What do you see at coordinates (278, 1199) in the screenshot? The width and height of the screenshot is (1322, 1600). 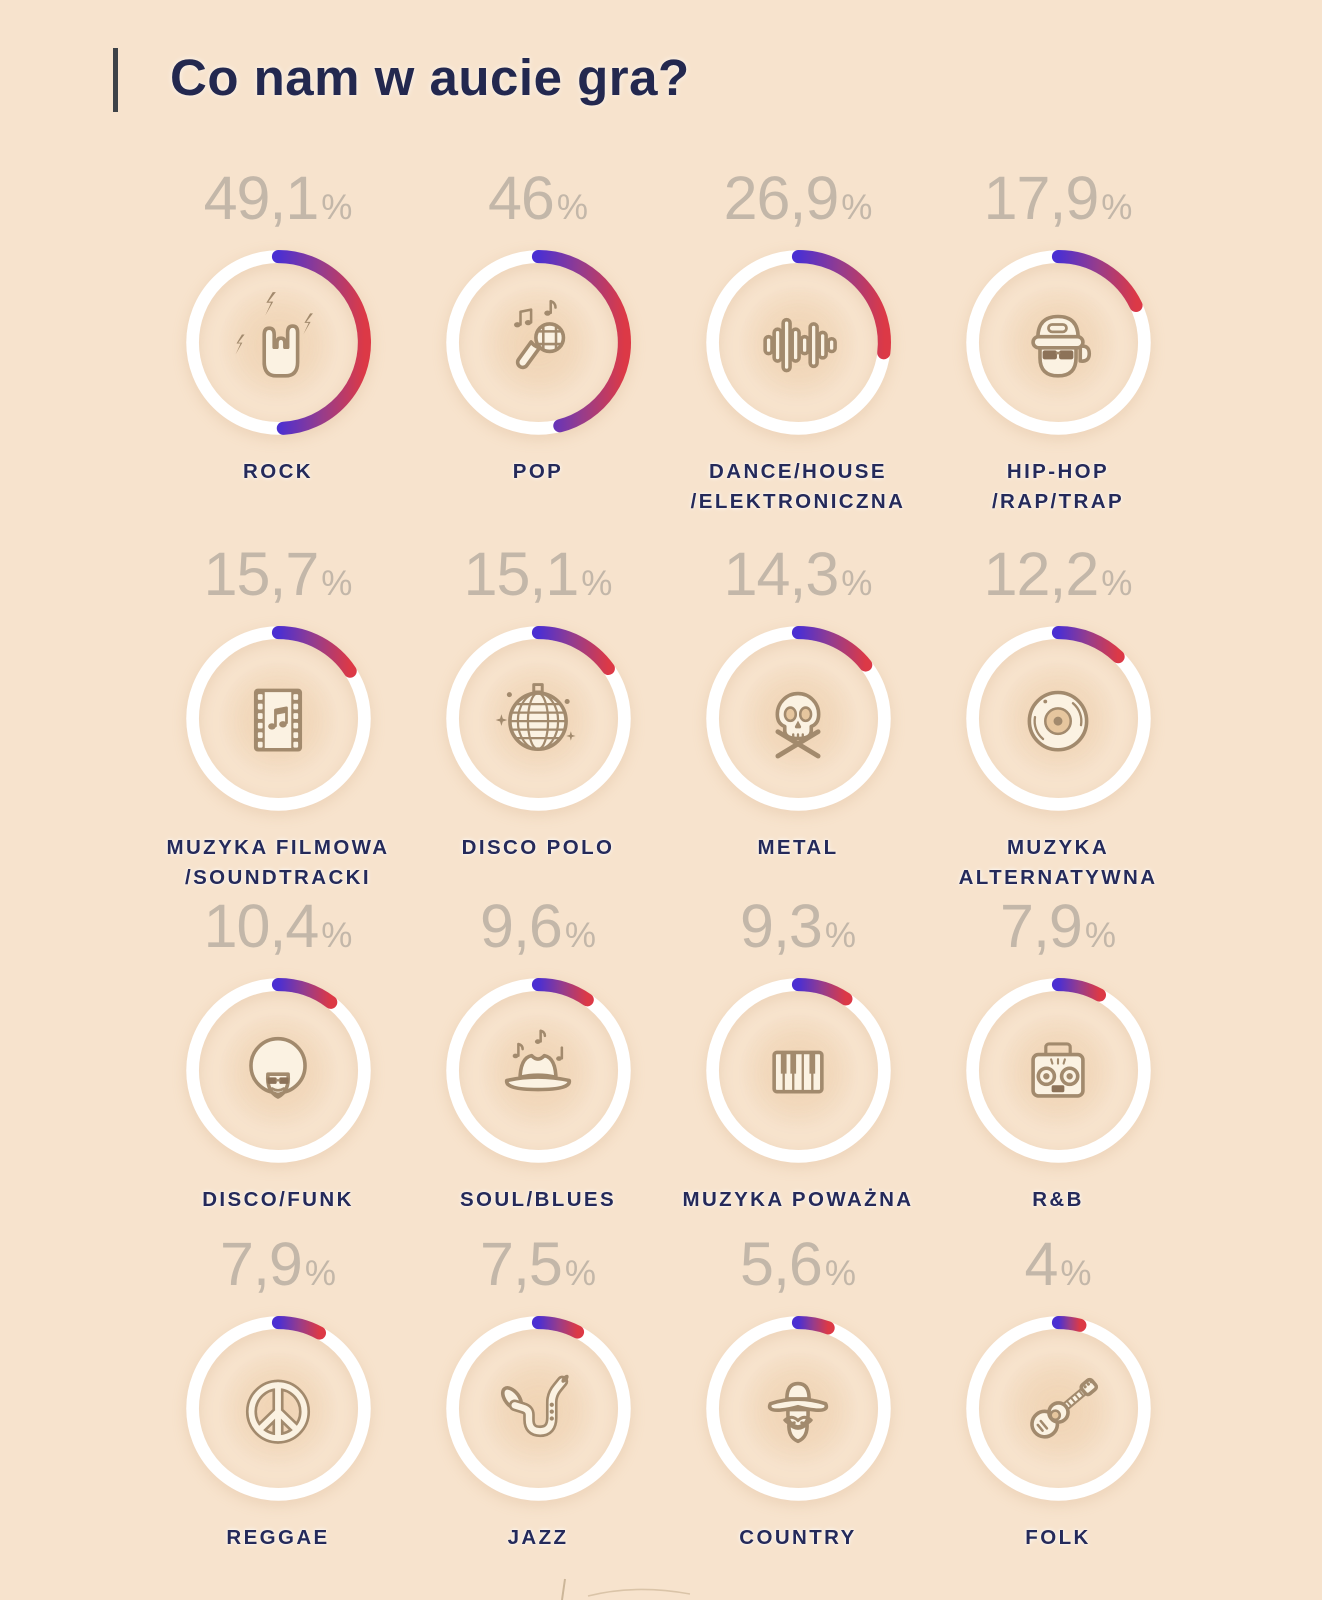 I see `genre-label: DISCO/FUNK` at bounding box center [278, 1199].